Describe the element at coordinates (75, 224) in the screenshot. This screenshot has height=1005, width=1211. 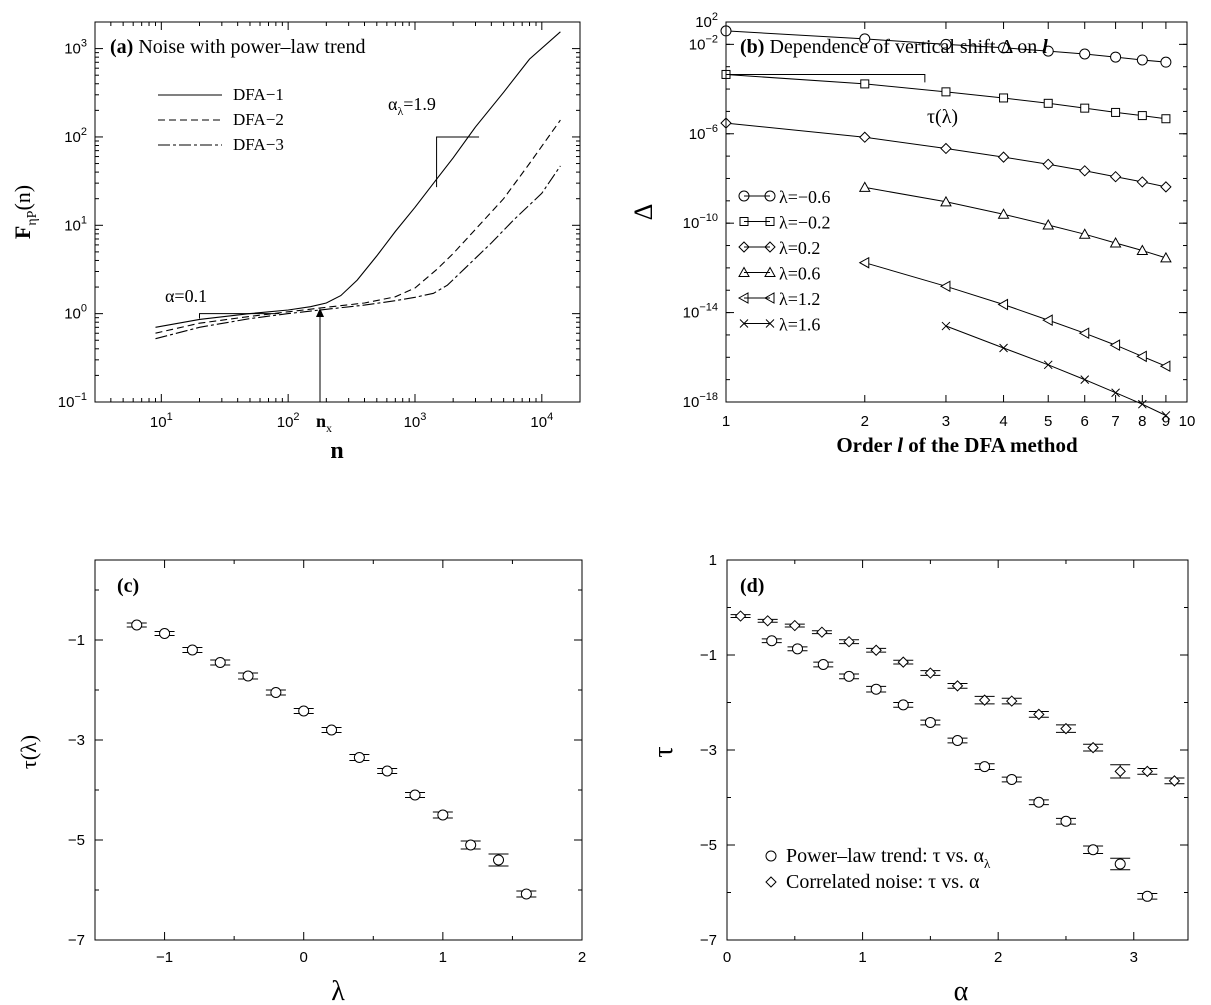
I see `panel-a-ytick-label: 10¹` at that location.